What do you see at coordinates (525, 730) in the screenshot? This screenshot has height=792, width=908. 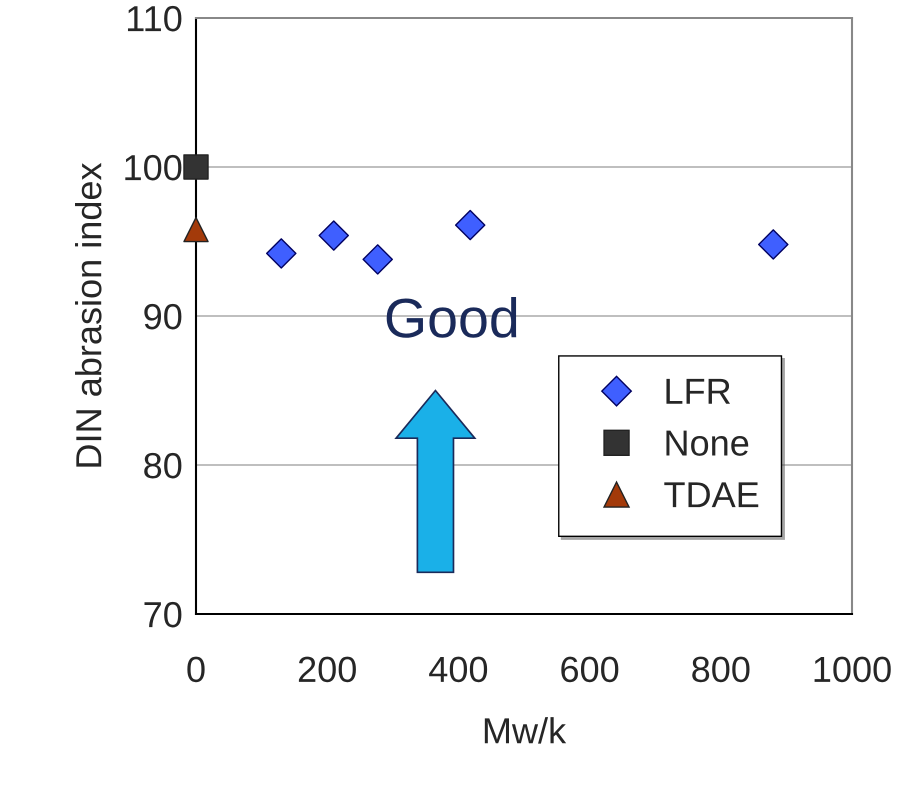 I see `x-axis-title: Mw/k` at bounding box center [525, 730].